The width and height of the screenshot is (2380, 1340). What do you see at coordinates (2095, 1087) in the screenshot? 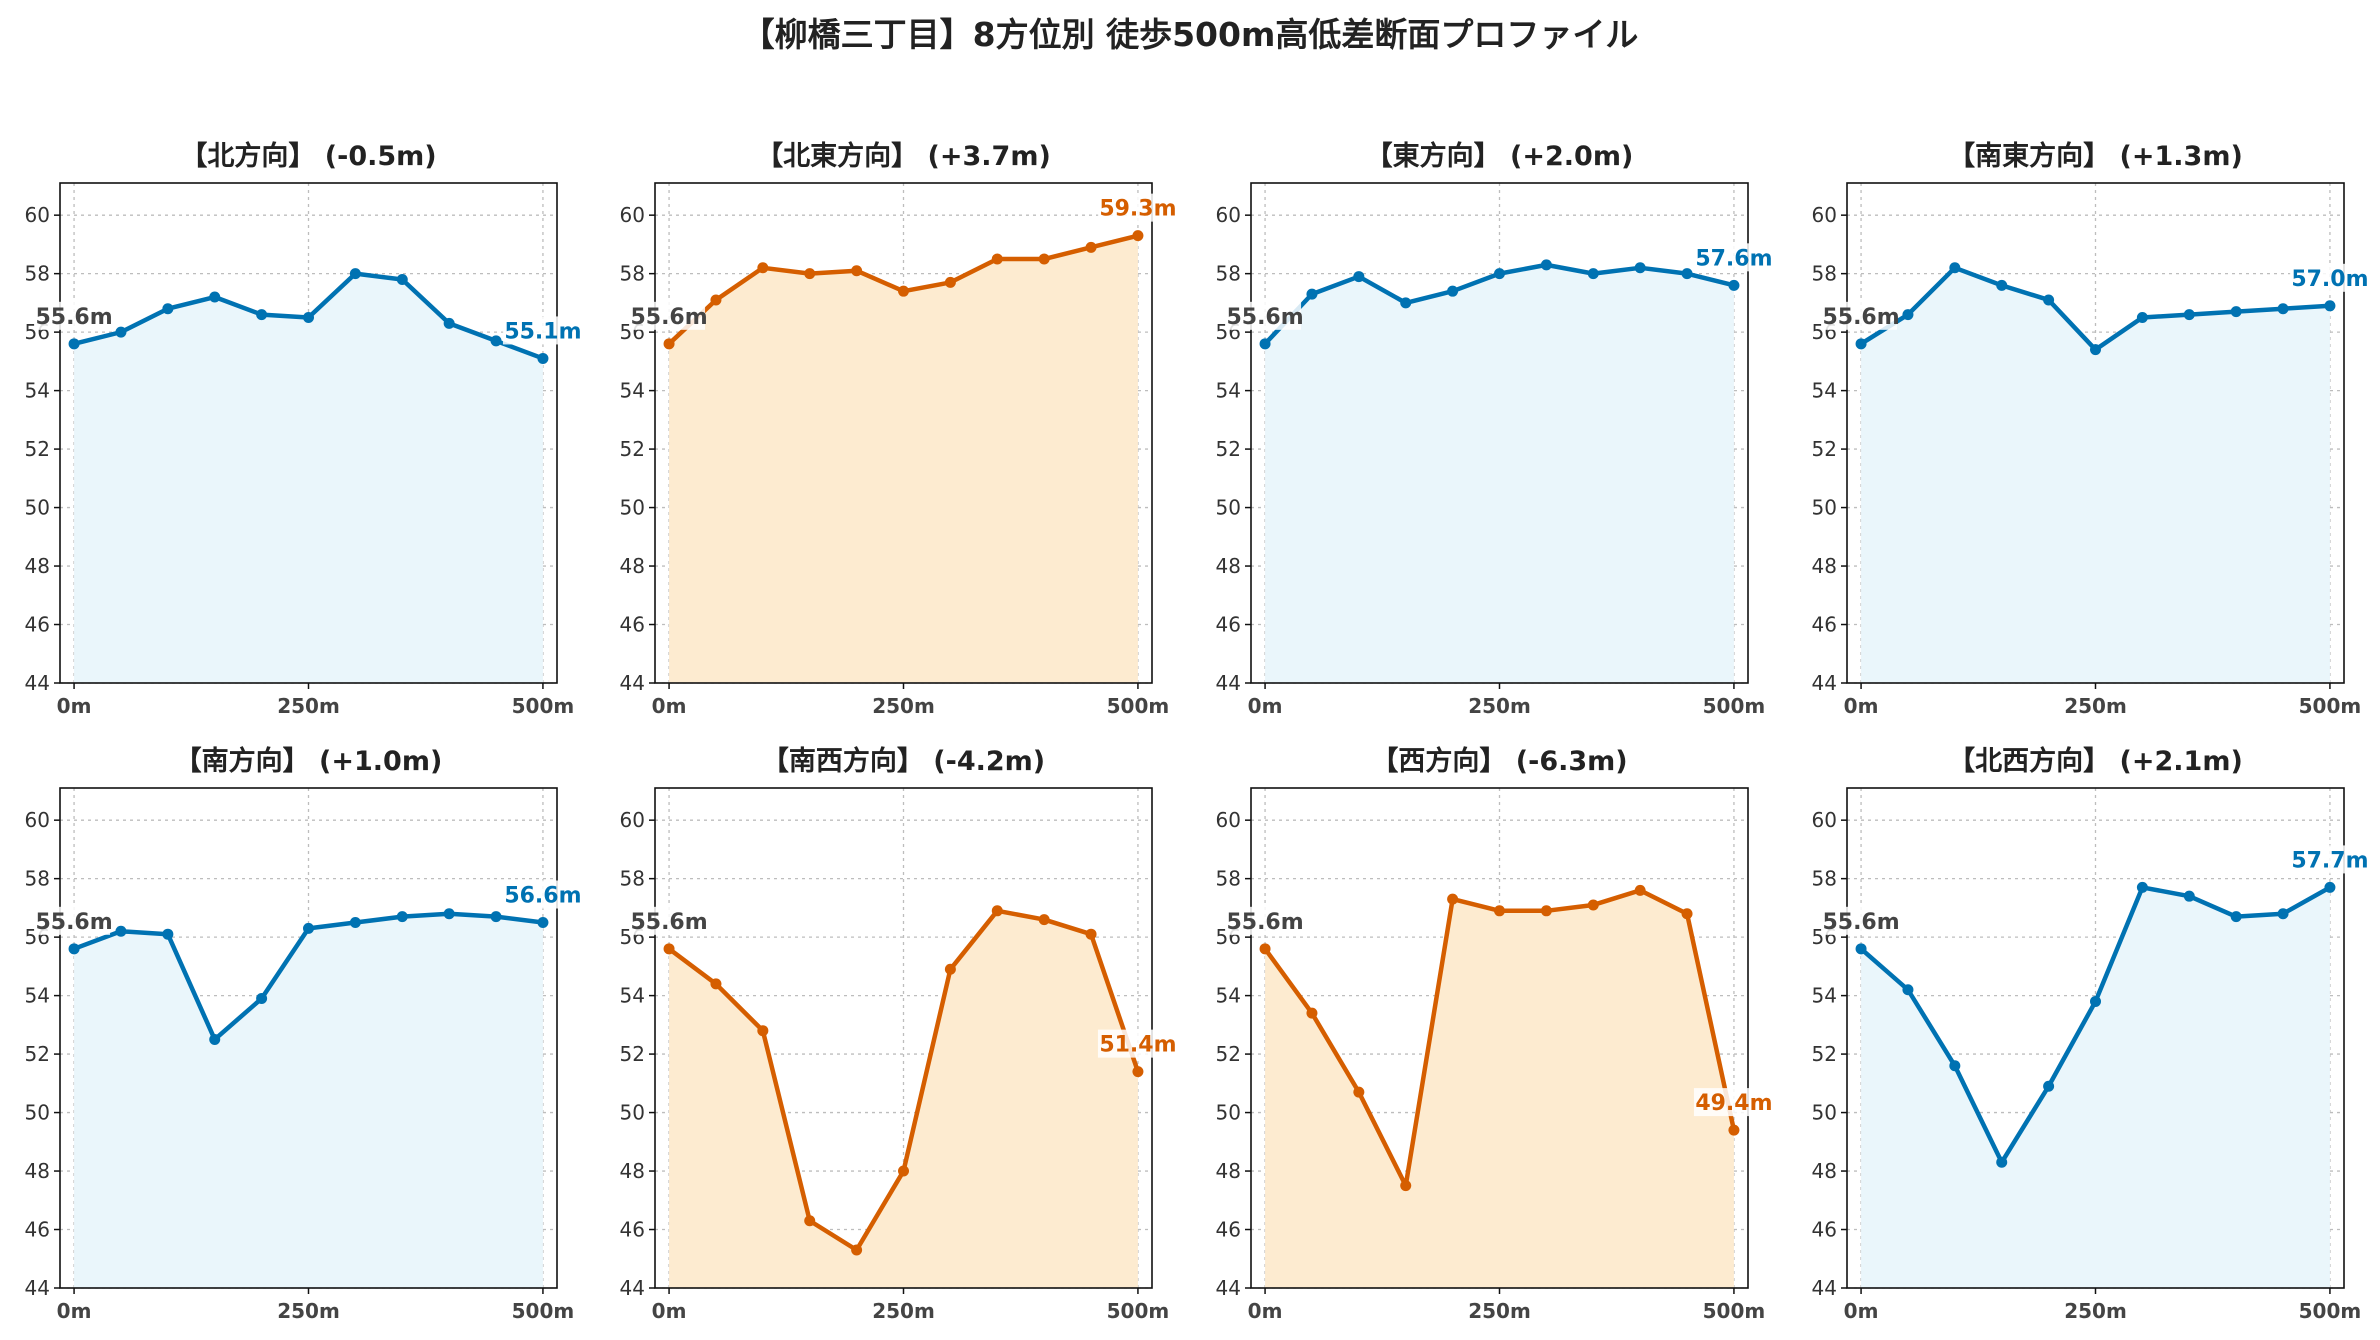
I see `area-fill` at bounding box center [2095, 1087].